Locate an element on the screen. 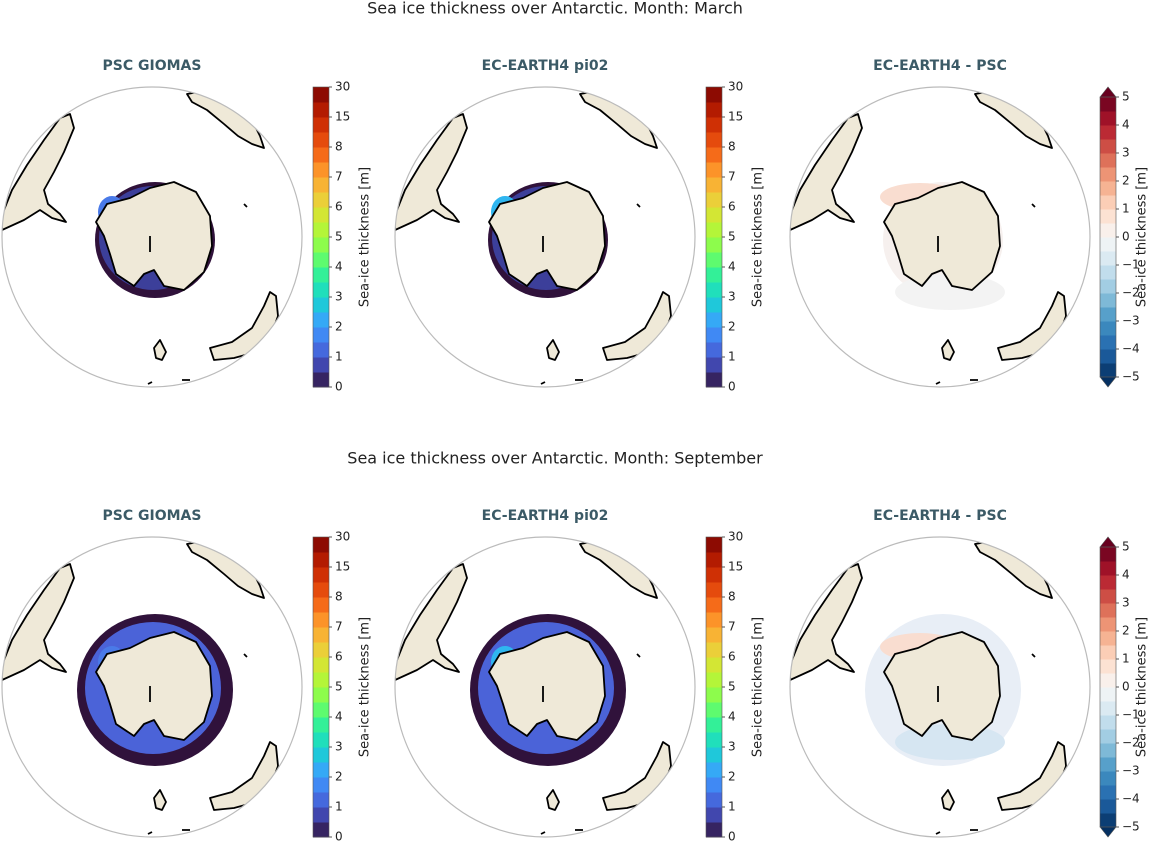  colorbar-tick-label: 2 is located at coordinates (732, 327).